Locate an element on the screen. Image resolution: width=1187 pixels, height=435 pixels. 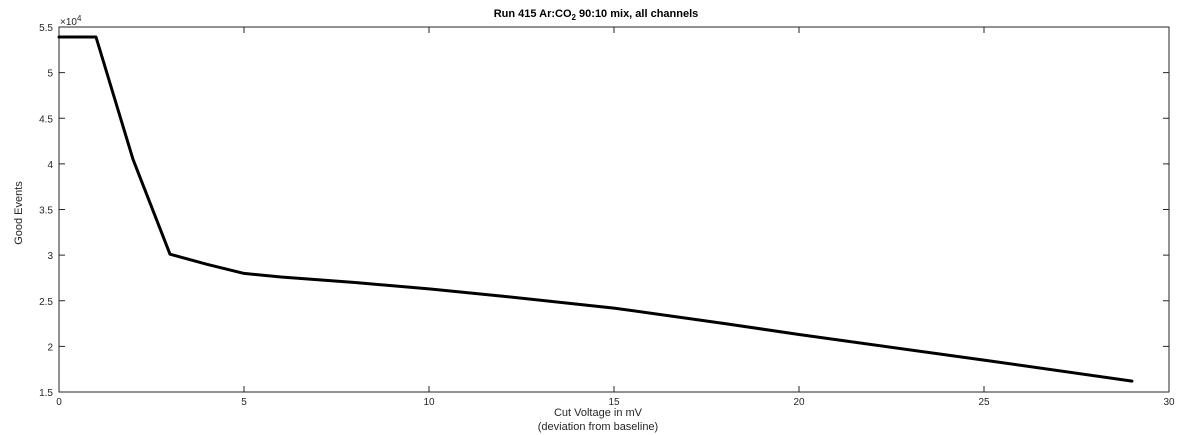
x-tick-label: 15 is located at coordinates (614, 402).